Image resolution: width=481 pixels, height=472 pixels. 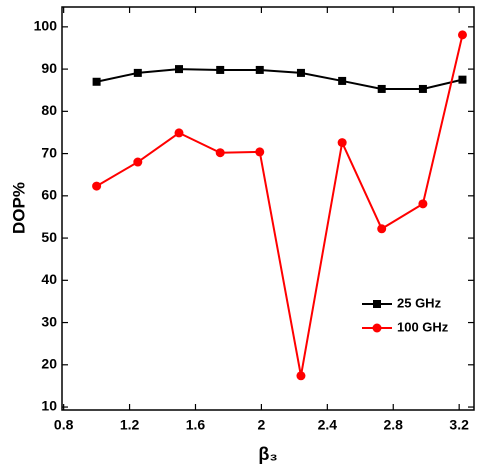 What do you see at coordinates (49, 68) in the screenshot?
I see `y-tick-label: 90` at bounding box center [49, 68].